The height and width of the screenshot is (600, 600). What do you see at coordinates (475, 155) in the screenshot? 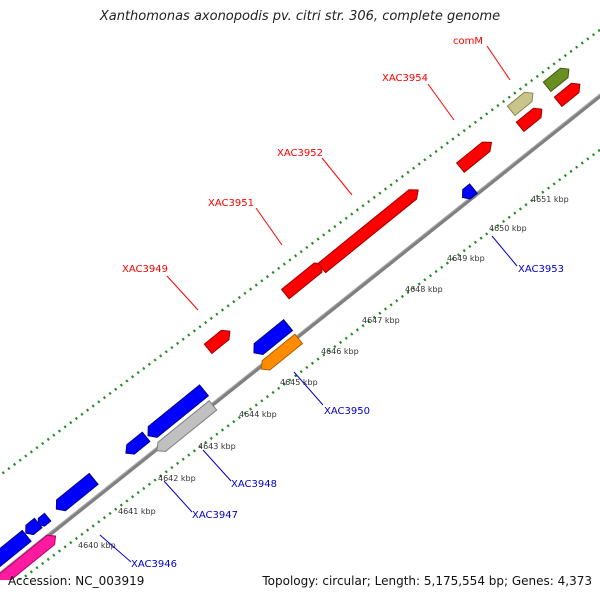
I see `gene-xac3953-forward` at bounding box center [475, 155].